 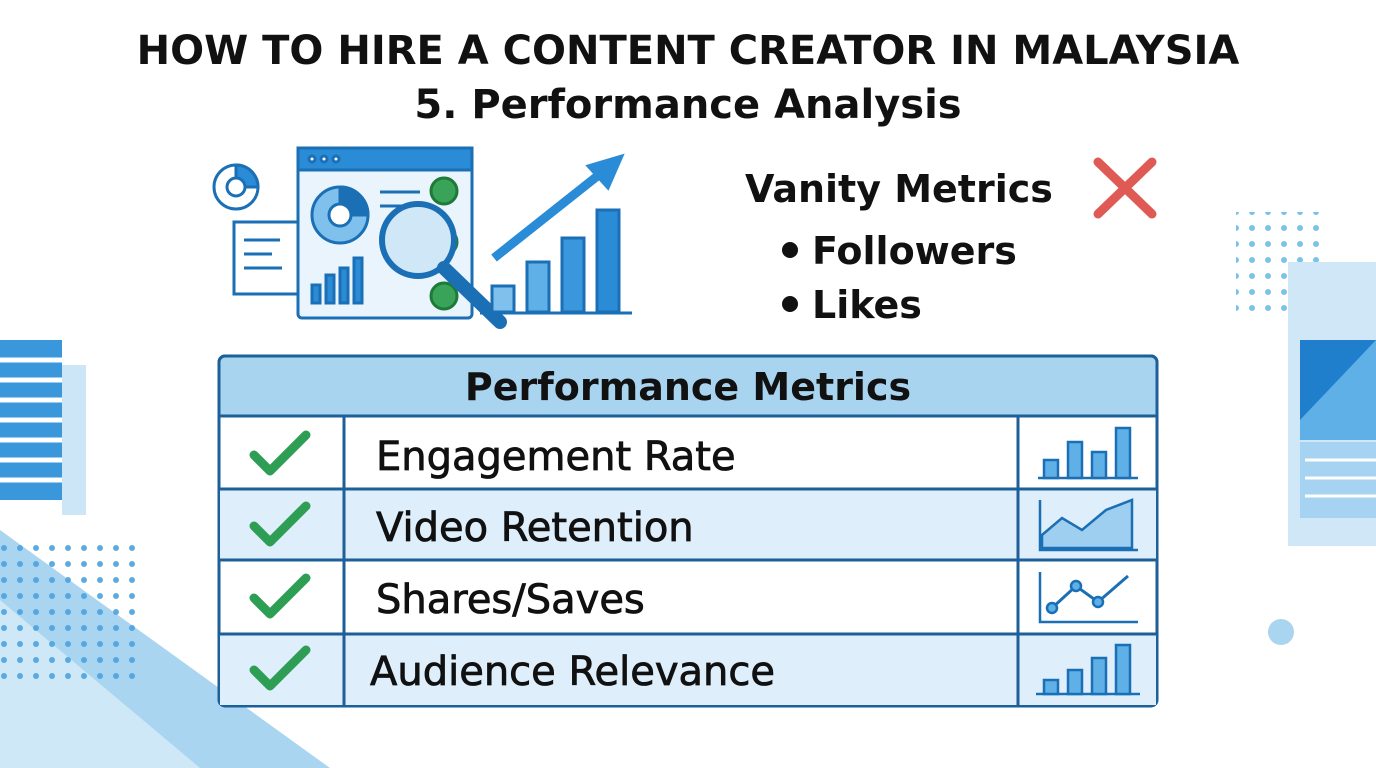 I want to click on vanity-title: Vanity Metrics, so click(x=899, y=189).